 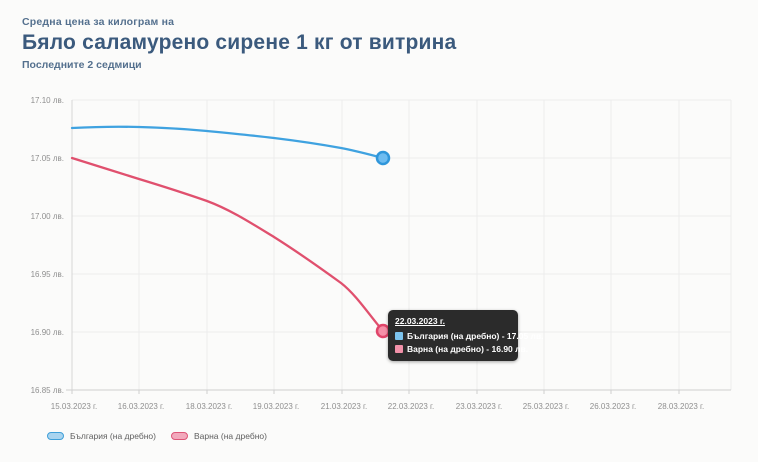 I want to click on x-tick-label: 21.03.2023 г., so click(x=344, y=406).